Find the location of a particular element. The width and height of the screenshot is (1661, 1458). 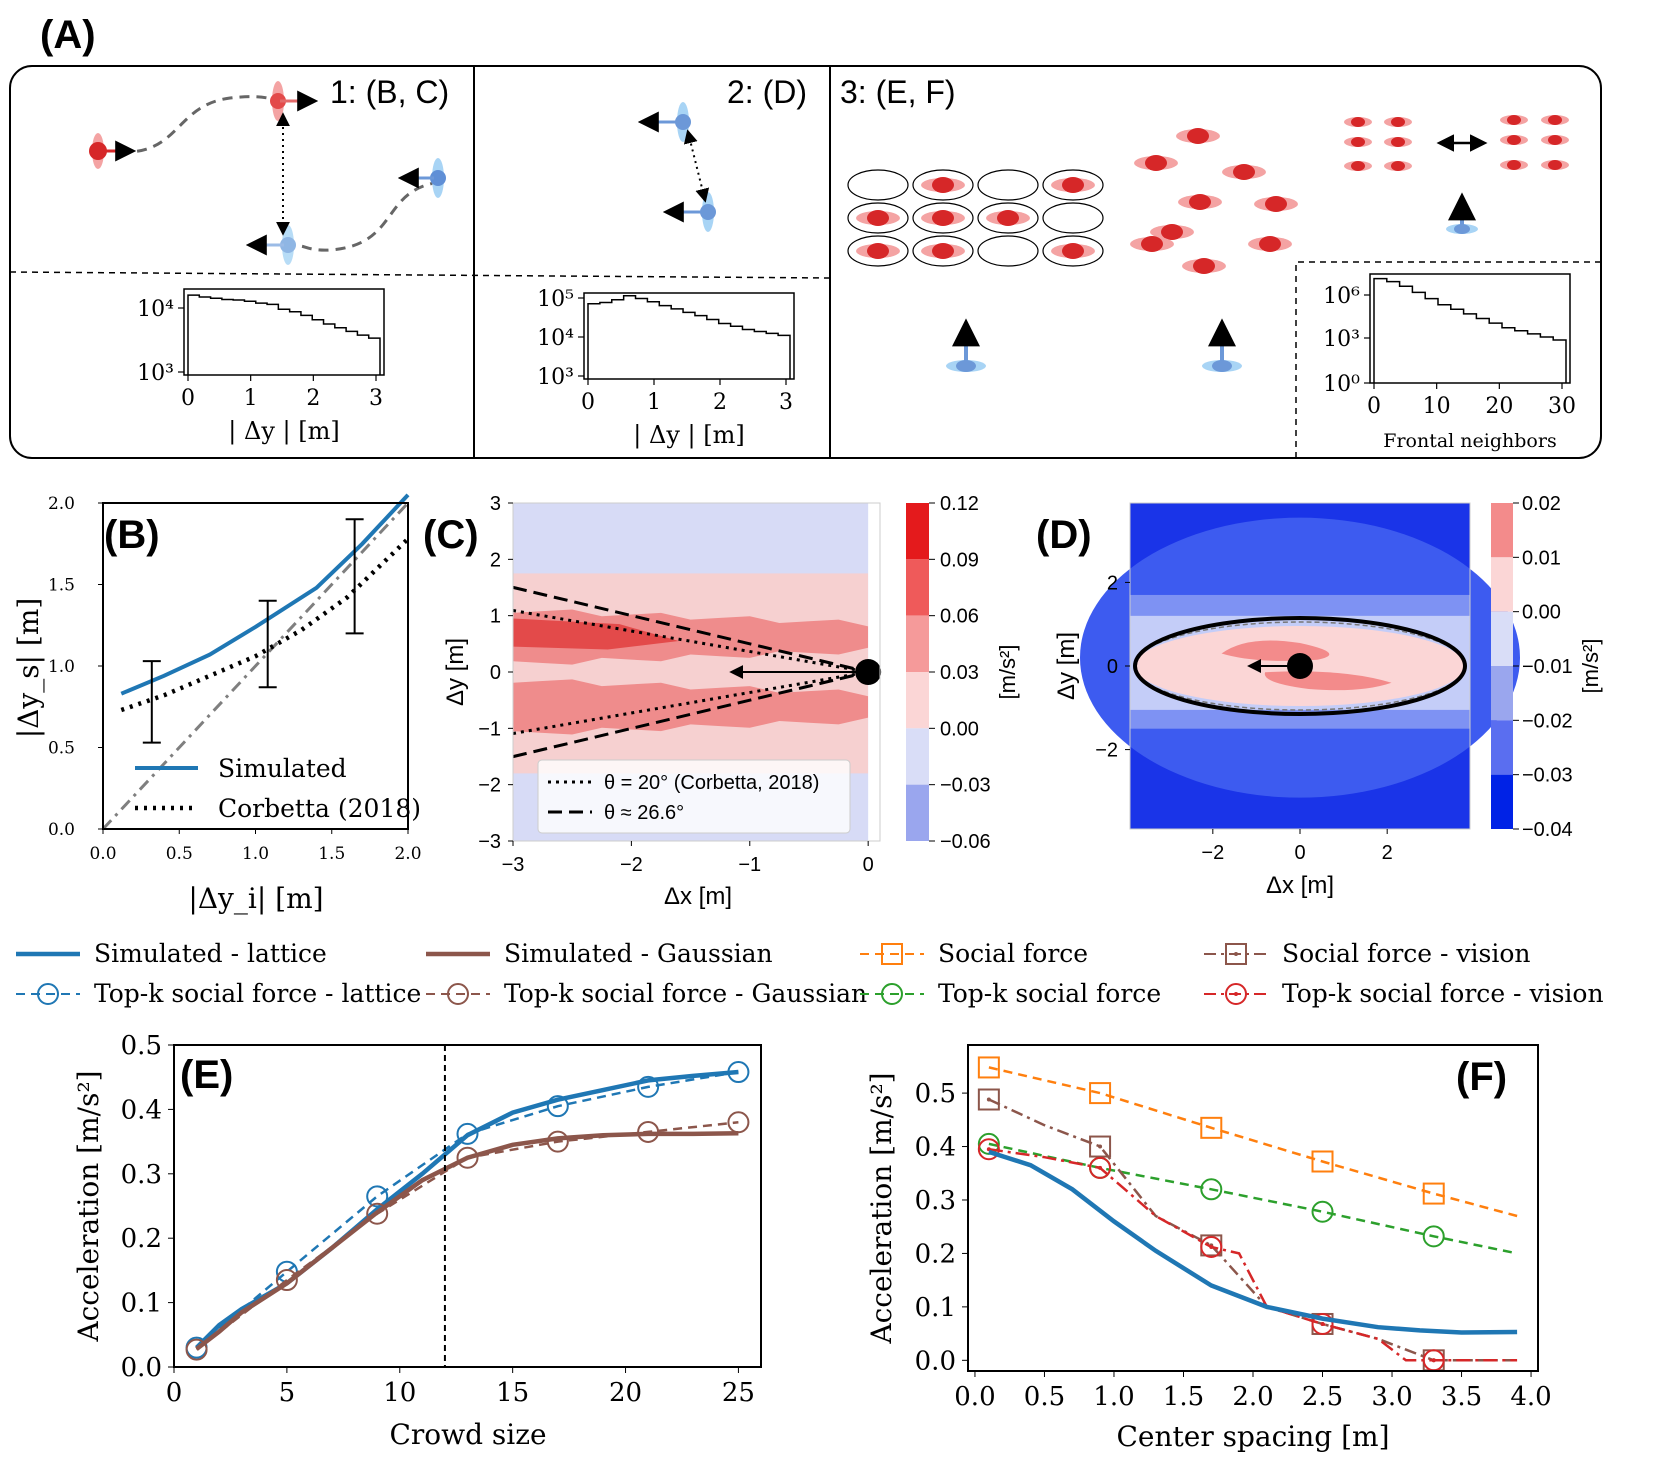

hist-xtick-label: 30 is located at coordinates (1562, 406).